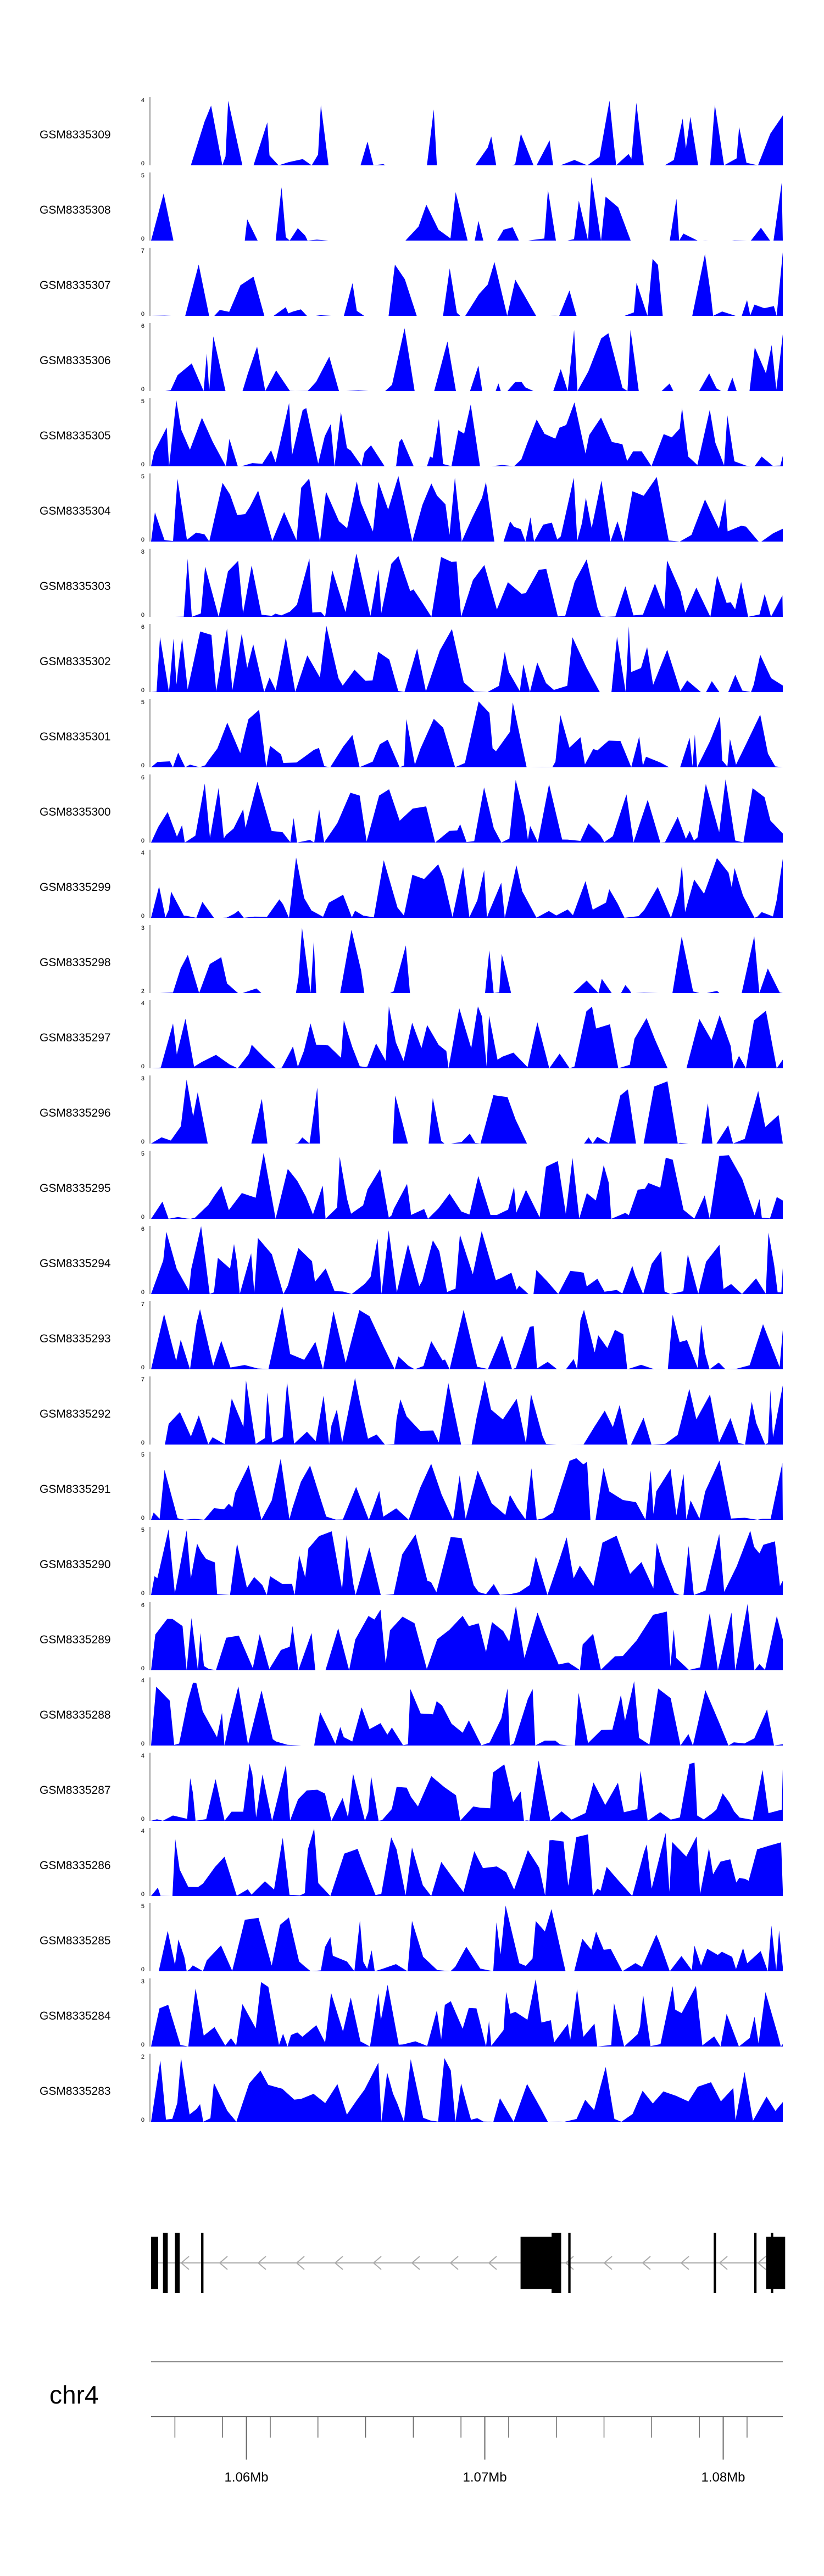 The height and width of the screenshot is (2576, 824). Describe the element at coordinates (76, 511) in the screenshot. I see `track-label: GSM8335304` at that location.